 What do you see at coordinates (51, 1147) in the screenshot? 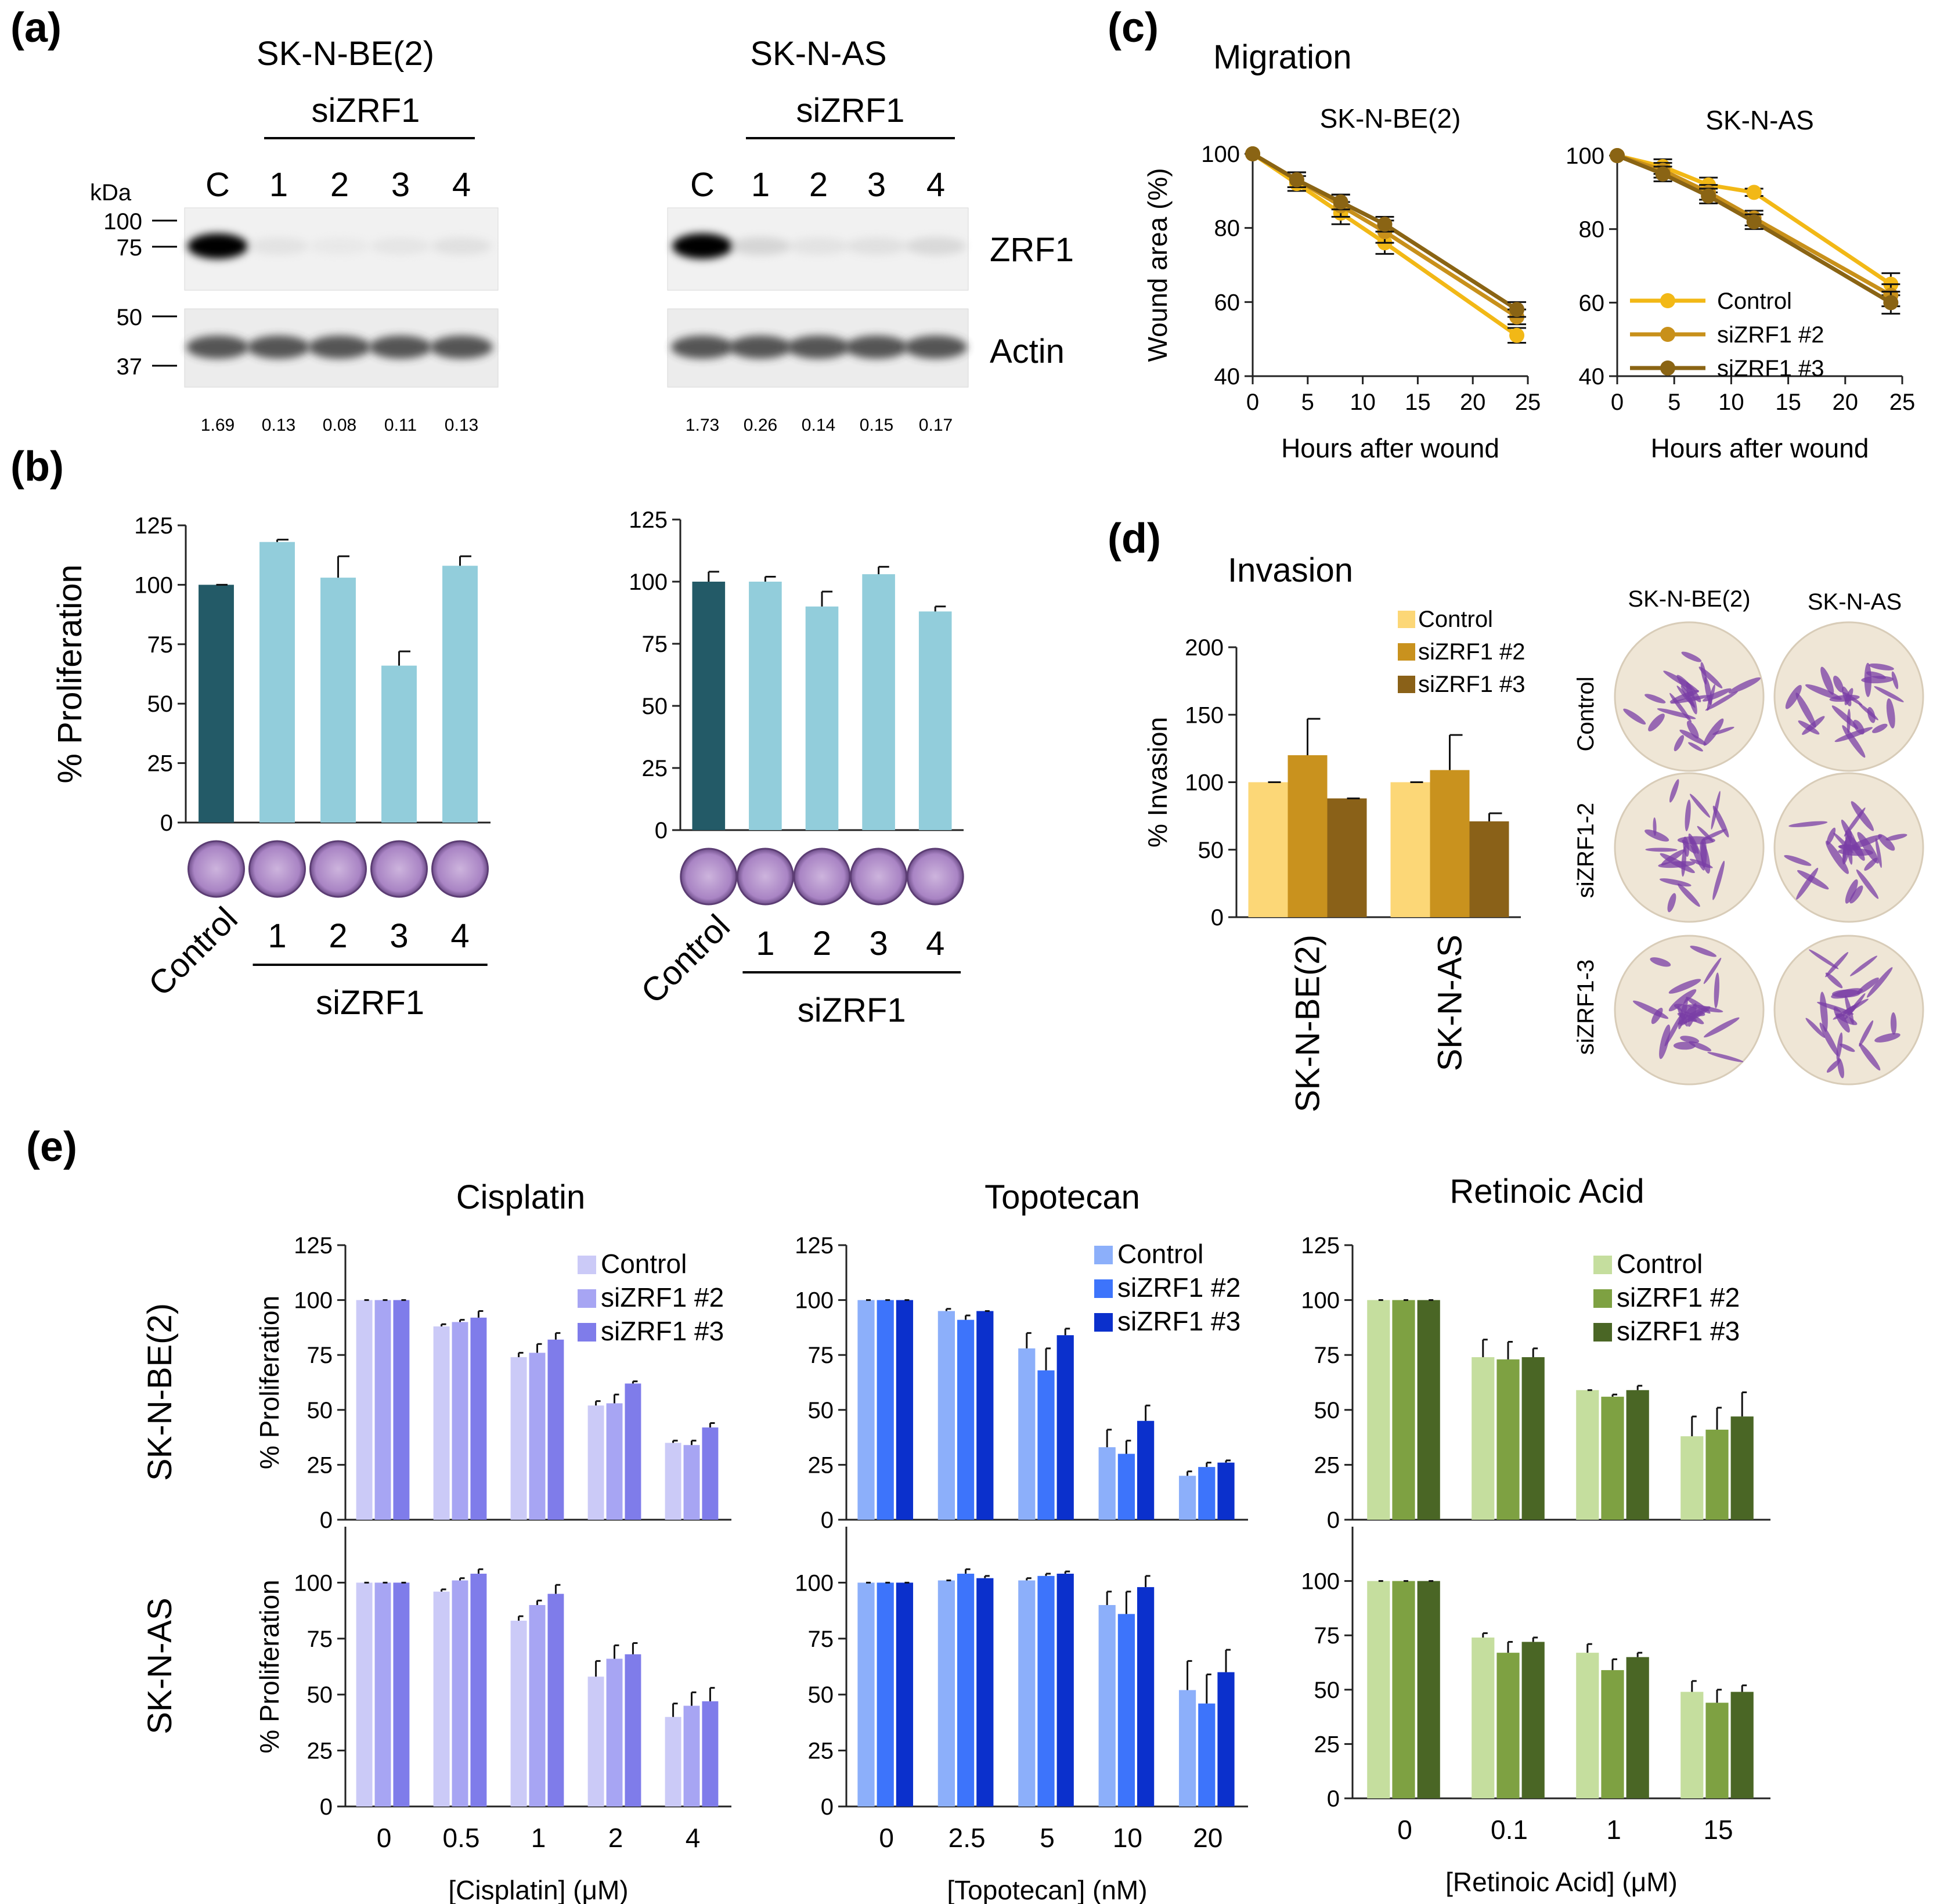
I see `panel-e-label: (e)` at bounding box center [51, 1147].